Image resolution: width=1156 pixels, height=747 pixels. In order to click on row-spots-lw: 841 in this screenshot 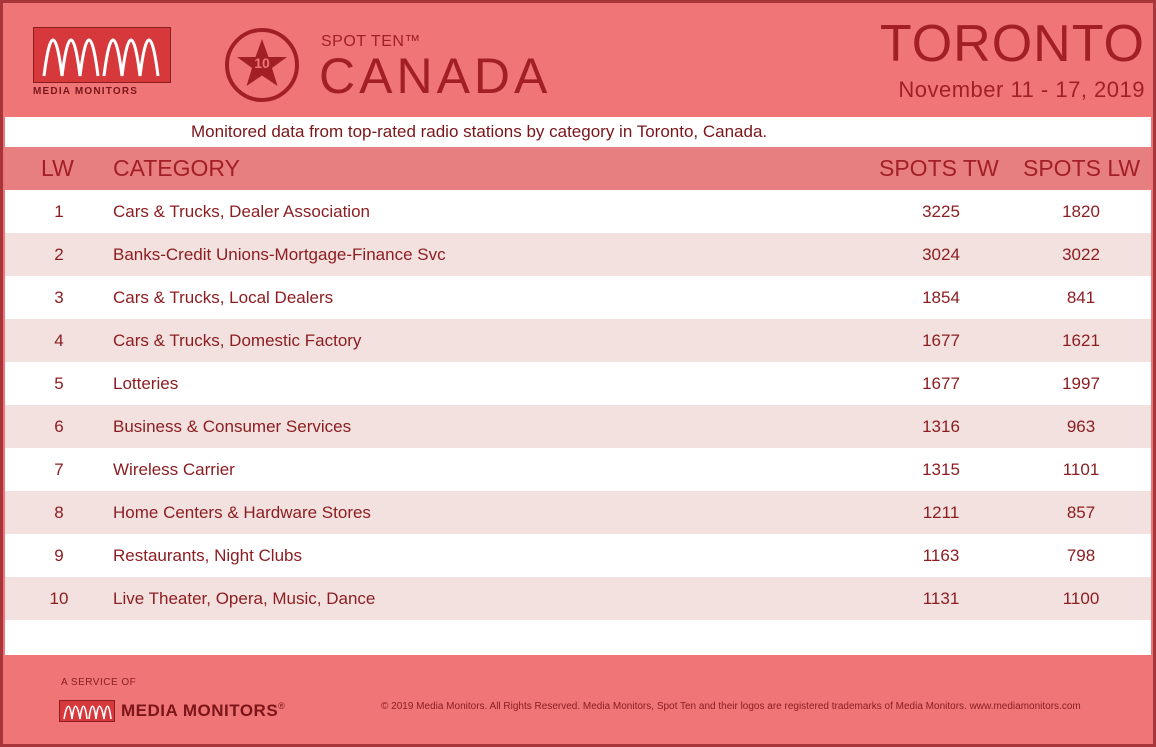, I will do `click(1081, 297)`.